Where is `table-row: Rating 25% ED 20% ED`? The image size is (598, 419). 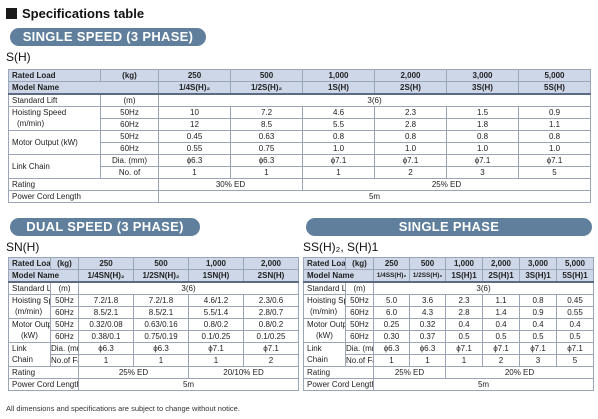 table-row: Rating 25% ED 20% ED is located at coordinates (448, 372).